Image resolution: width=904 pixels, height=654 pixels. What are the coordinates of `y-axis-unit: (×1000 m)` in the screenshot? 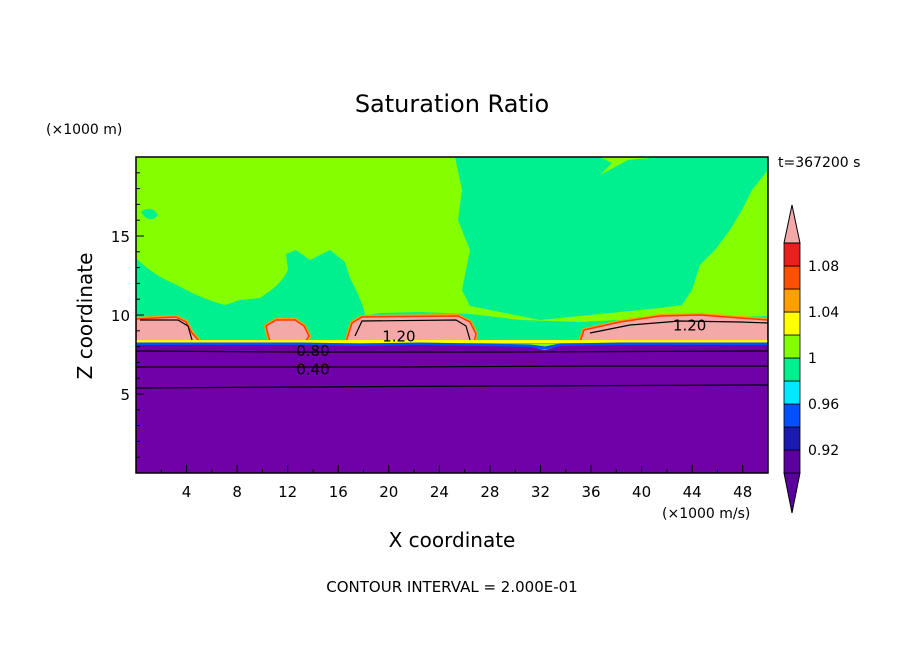 It's located at (84, 130).